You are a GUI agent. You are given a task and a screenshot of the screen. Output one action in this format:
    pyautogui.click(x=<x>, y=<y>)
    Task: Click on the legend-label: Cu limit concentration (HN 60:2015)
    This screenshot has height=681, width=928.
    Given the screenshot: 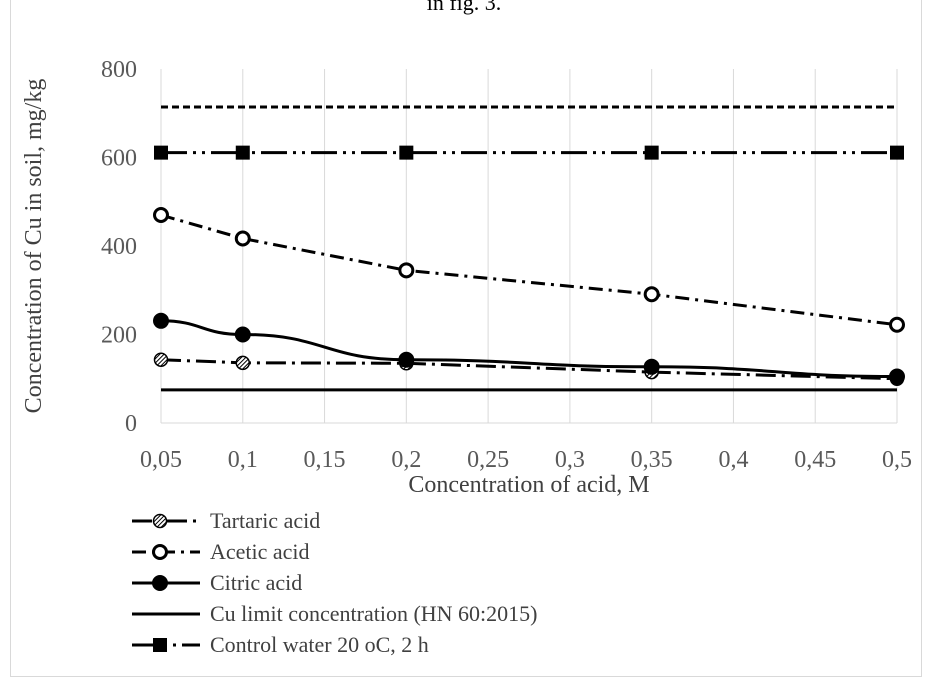 What is the action you would take?
    pyautogui.click(x=374, y=613)
    